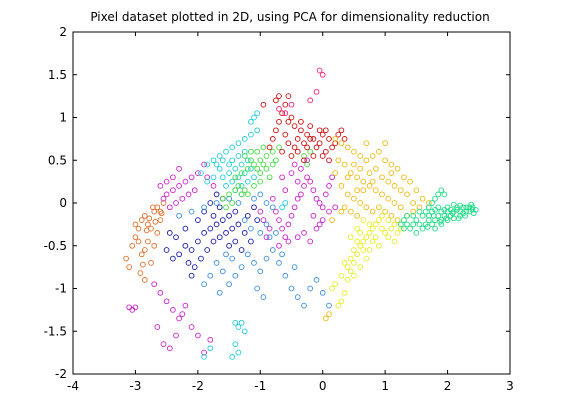 The width and height of the screenshot is (561, 420). I want to click on y-tick-label: 0, so click(63, 203).